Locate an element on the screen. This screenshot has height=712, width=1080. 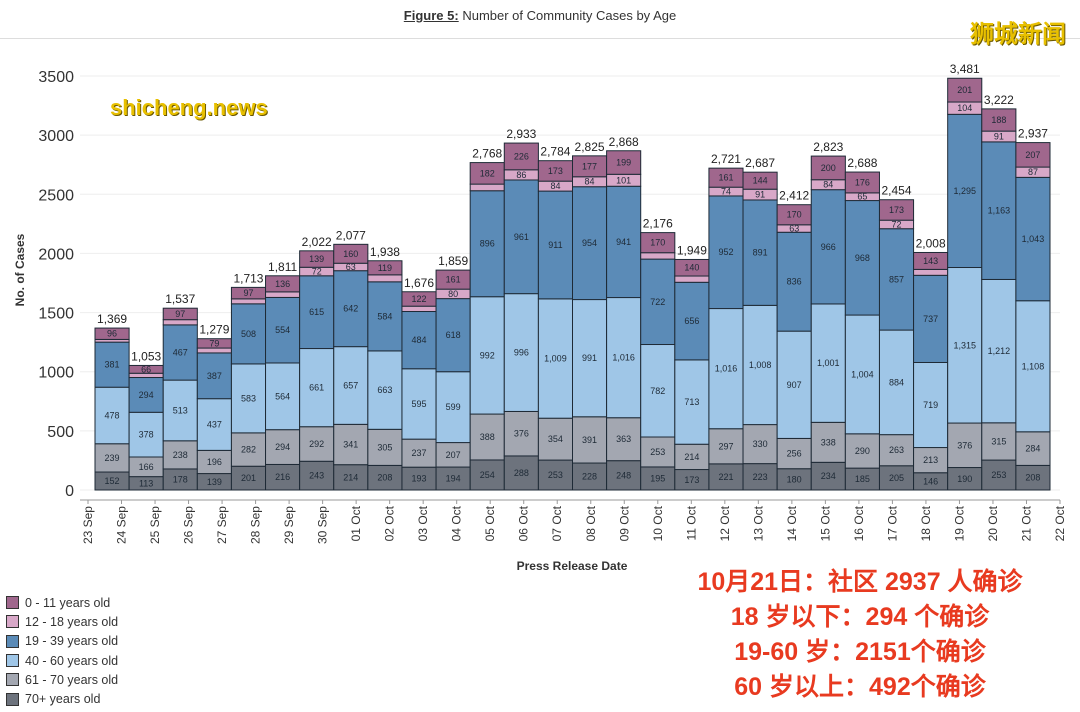
segment-label: 1,108 is located at coordinates (1033, 366).